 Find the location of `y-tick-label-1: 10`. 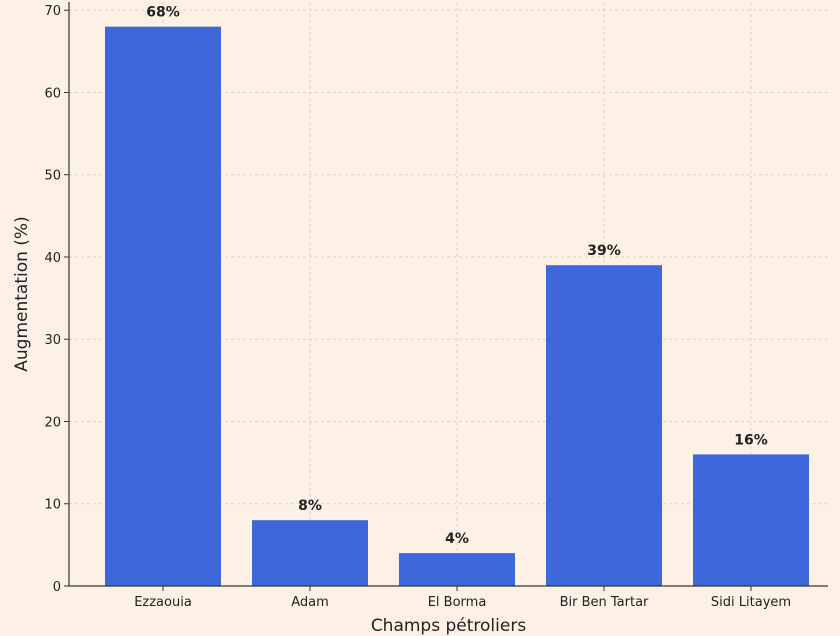

y-tick-label-1: 10 is located at coordinates (52, 505).